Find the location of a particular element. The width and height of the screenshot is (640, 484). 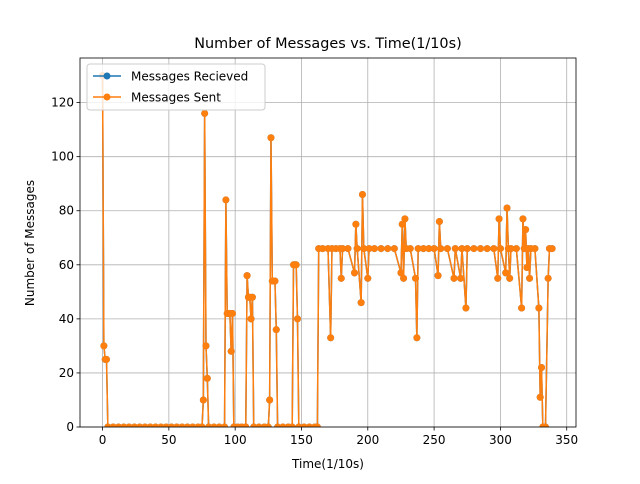

y-tick-label: 0 is located at coordinates (70, 427).